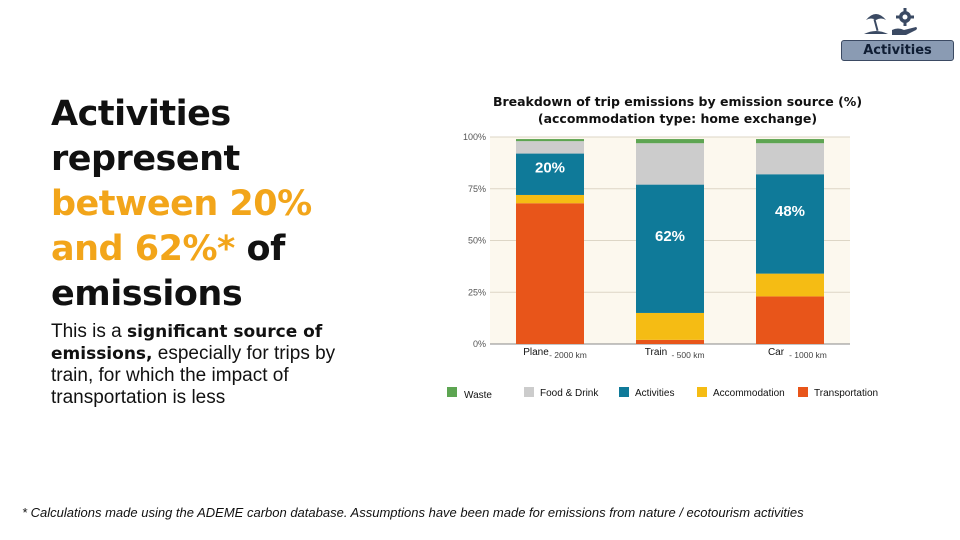 The width and height of the screenshot is (960, 540). I want to click on data-label: 62%, so click(670, 236).